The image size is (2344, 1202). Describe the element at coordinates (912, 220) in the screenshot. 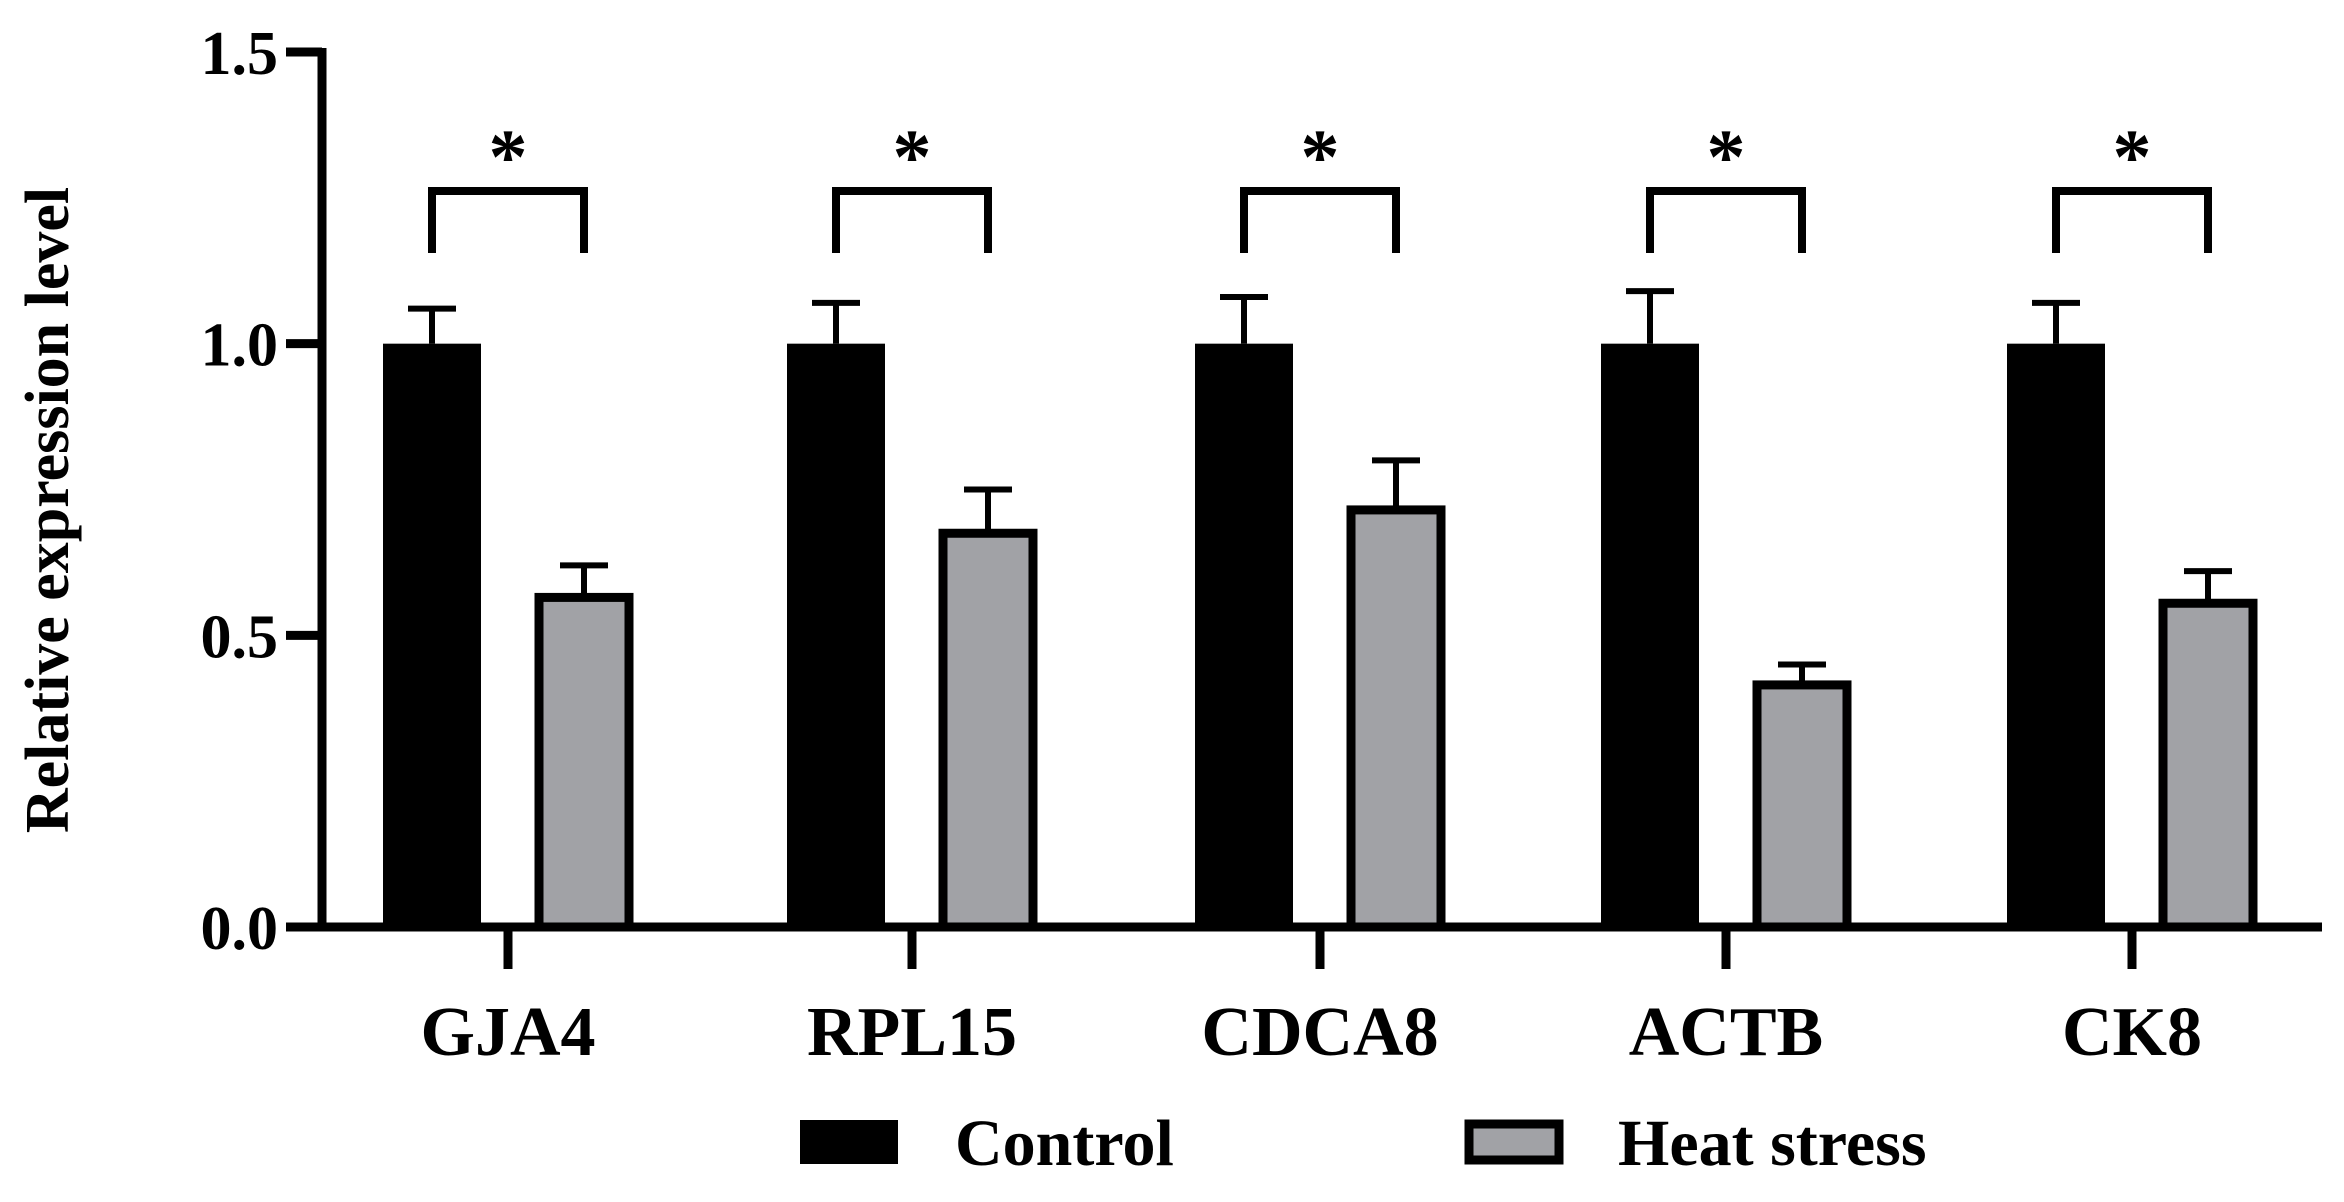

I see `significance-bracket-rpl15` at that location.